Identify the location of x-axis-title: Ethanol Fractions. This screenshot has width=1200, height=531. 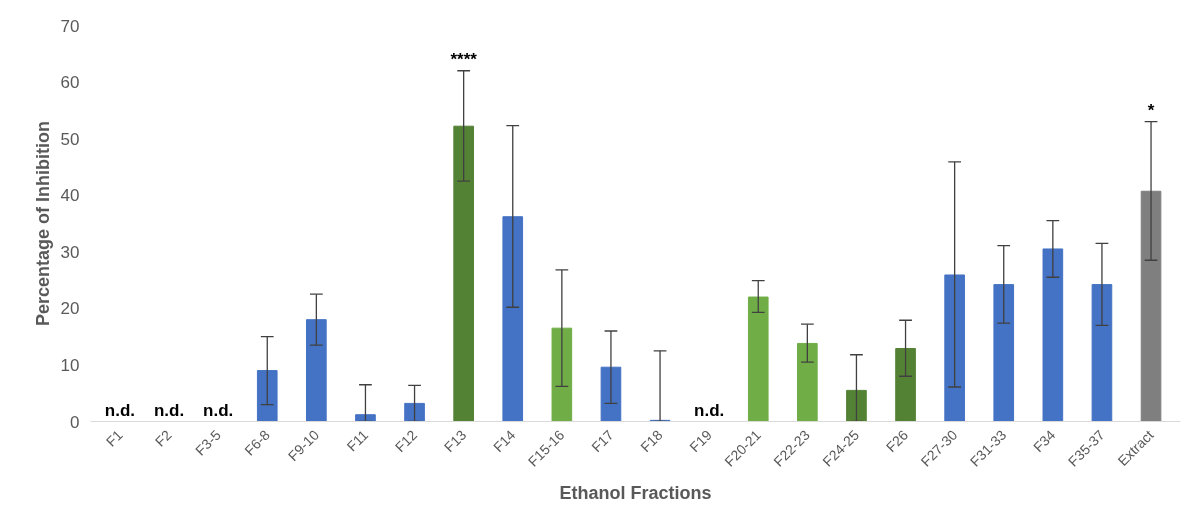
(635, 493).